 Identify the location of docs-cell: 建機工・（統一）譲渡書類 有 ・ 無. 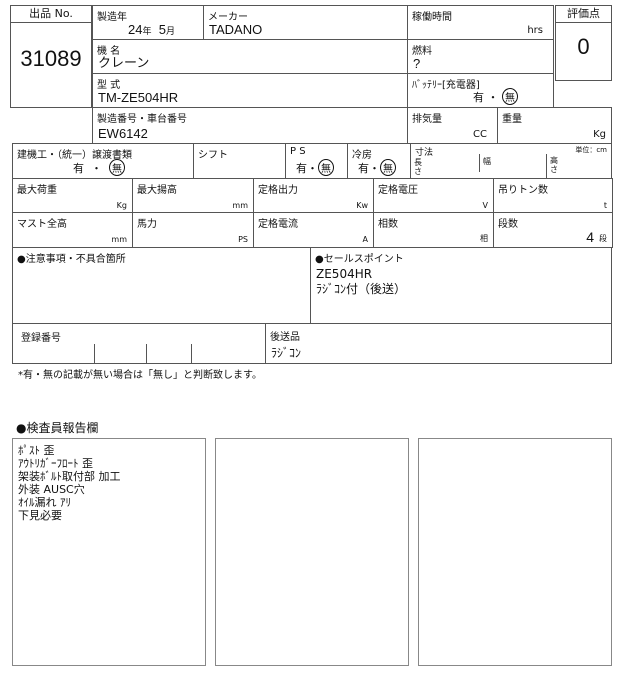
(103, 161).